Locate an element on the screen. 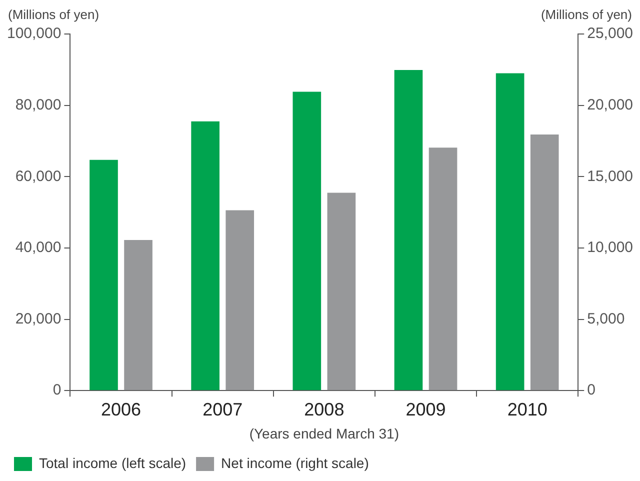 The image size is (640, 481). y-tick-label: 20,000 is located at coordinates (38, 319).